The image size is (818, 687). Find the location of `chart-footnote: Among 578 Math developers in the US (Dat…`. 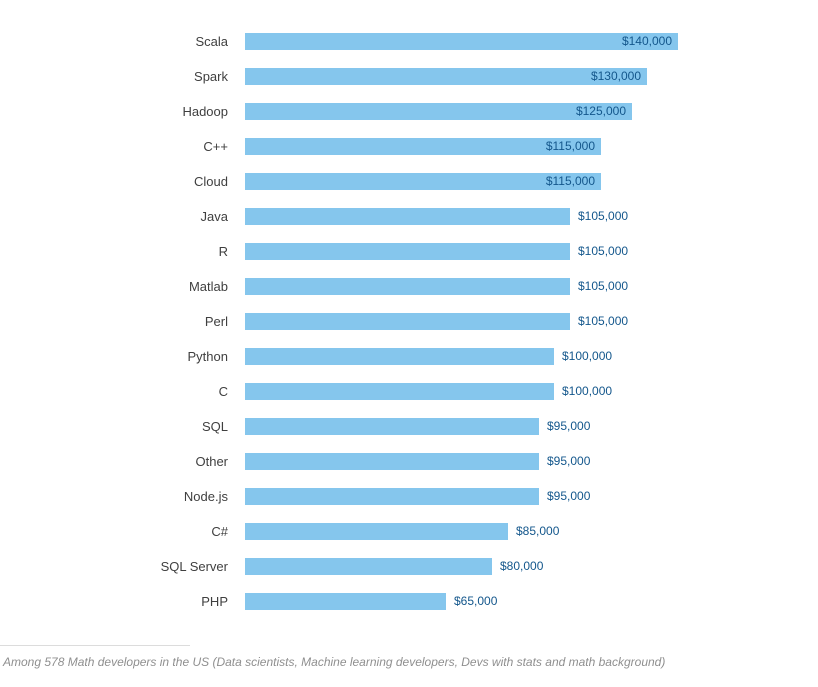

chart-footnote: Among 578 Math developers in the US (Dat… is located at coordinates (334, 662).